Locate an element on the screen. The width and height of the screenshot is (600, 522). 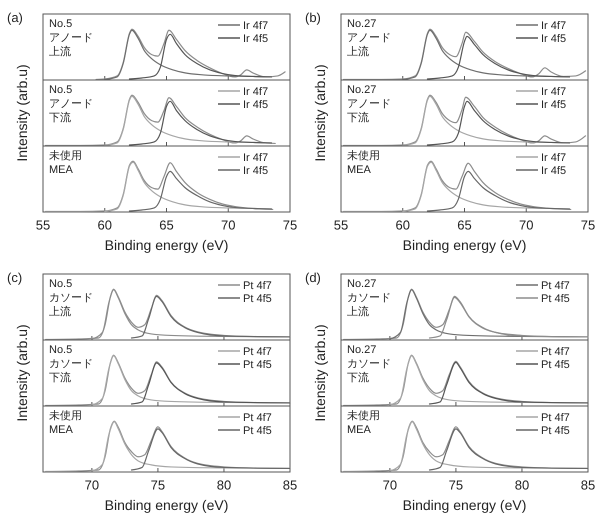
chart-title: (c) is located at coordinates (14, 277).